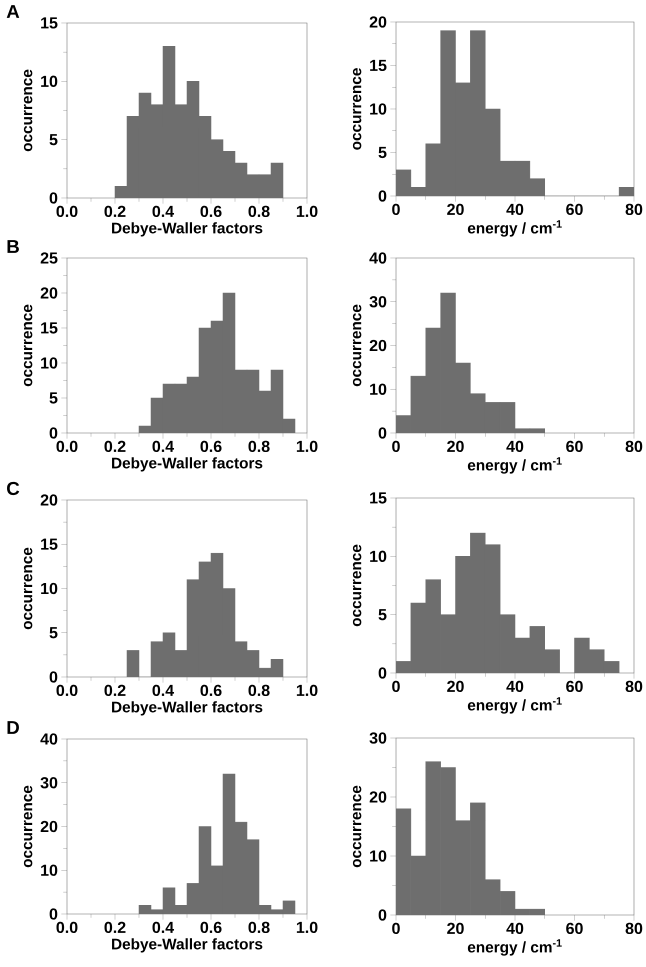  I want to click on y-tick-label: 25, so click(49, 258).